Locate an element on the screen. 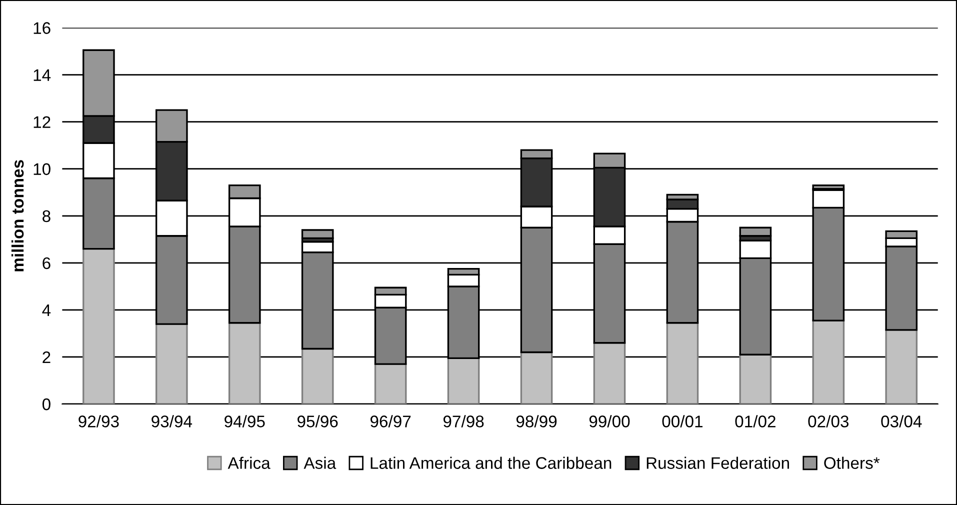 This screenshot has width=957, height=505. y-tick-label: 6 is located at coordinates (46, 263).